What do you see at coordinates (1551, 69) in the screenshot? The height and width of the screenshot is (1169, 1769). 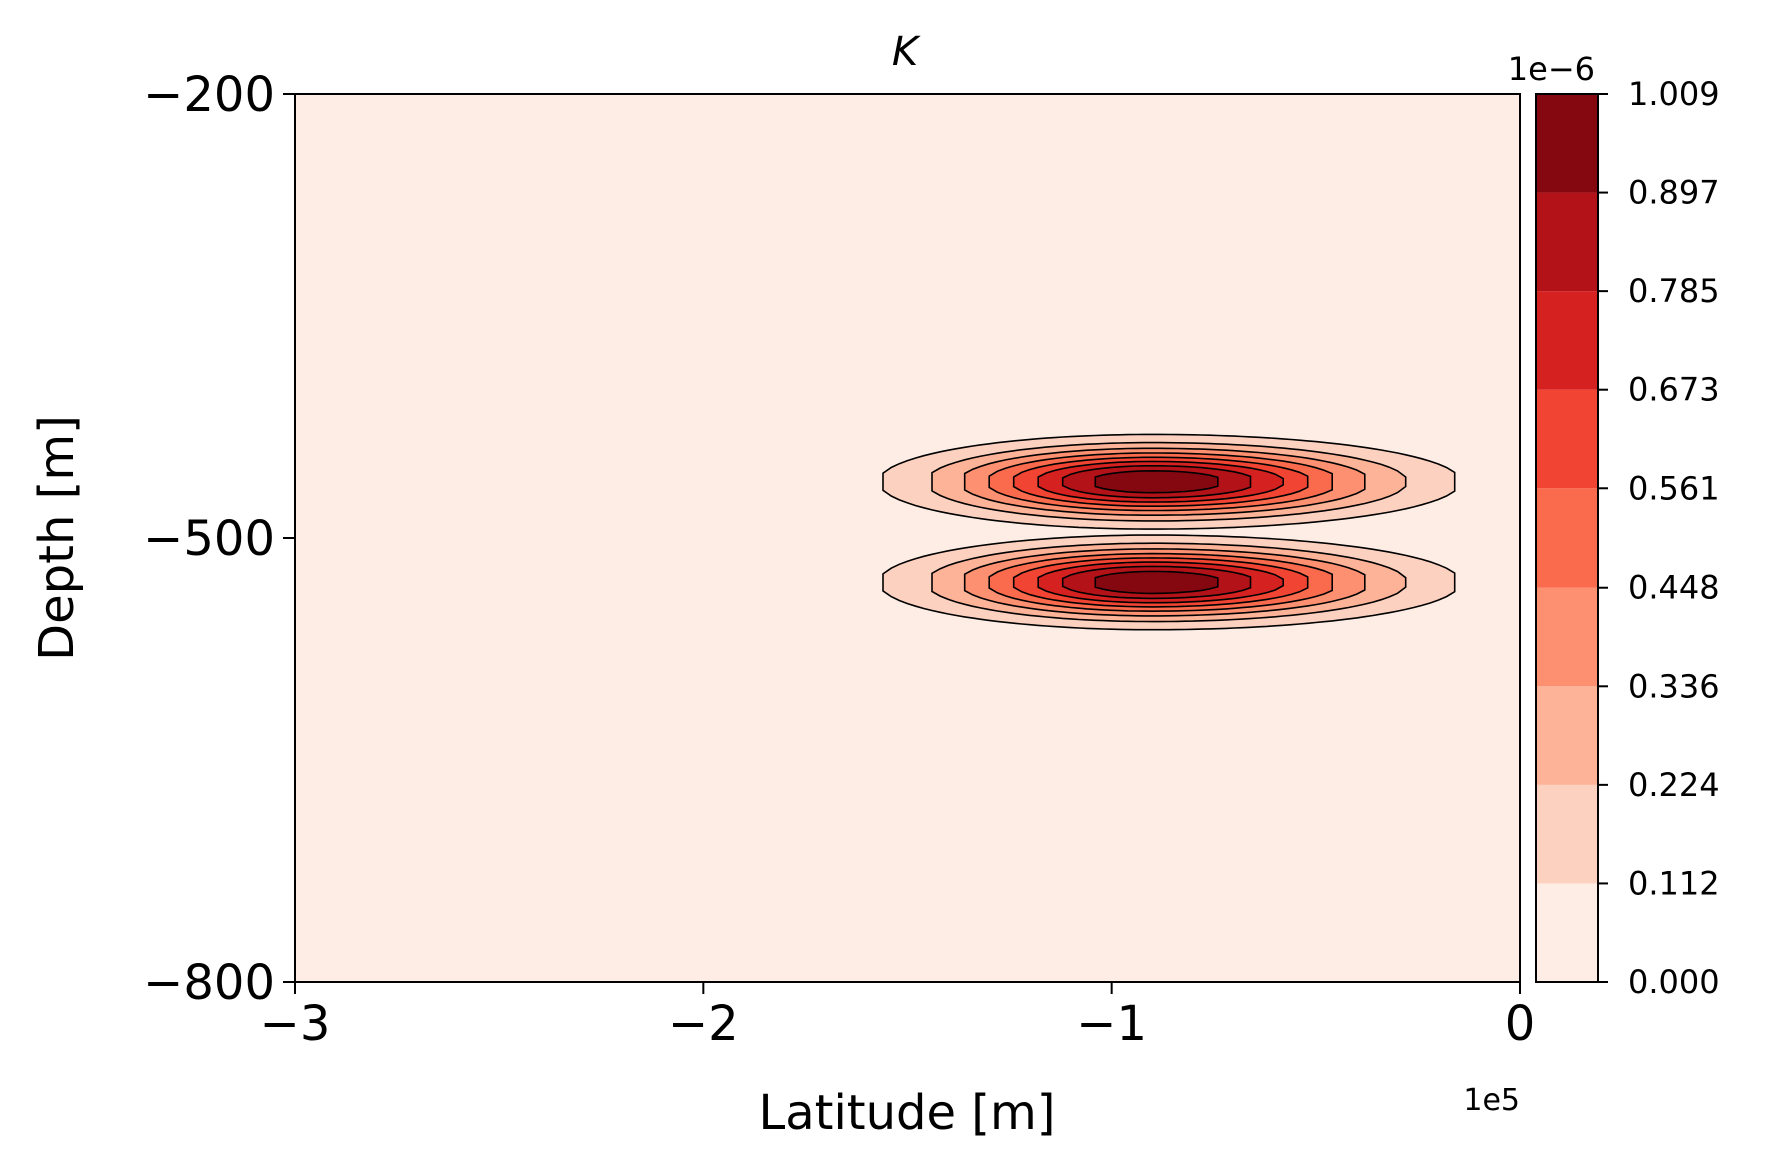 I see `colorbar-multiplier-label: 1e−6` at bounding box center [1551, 69].